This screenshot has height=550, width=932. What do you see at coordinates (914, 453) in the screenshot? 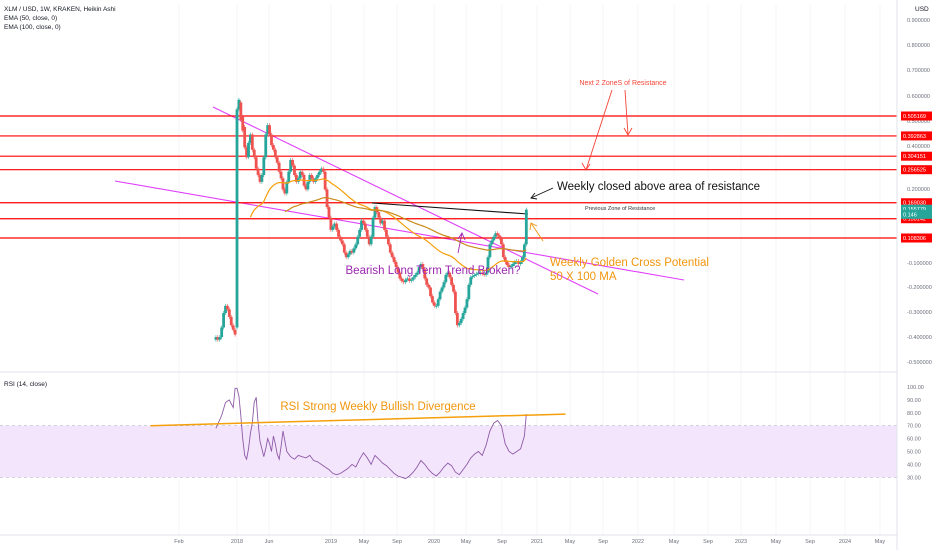
I see `rsi-tick-label: 50.00` at bounding box center [914, 453].